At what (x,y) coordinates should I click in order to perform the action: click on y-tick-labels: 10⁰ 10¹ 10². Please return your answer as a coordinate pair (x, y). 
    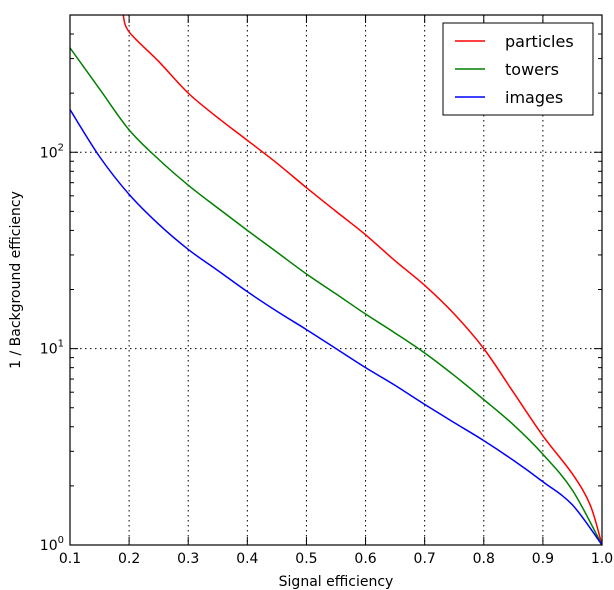
    Looking at the image, I should click on (52, 348).